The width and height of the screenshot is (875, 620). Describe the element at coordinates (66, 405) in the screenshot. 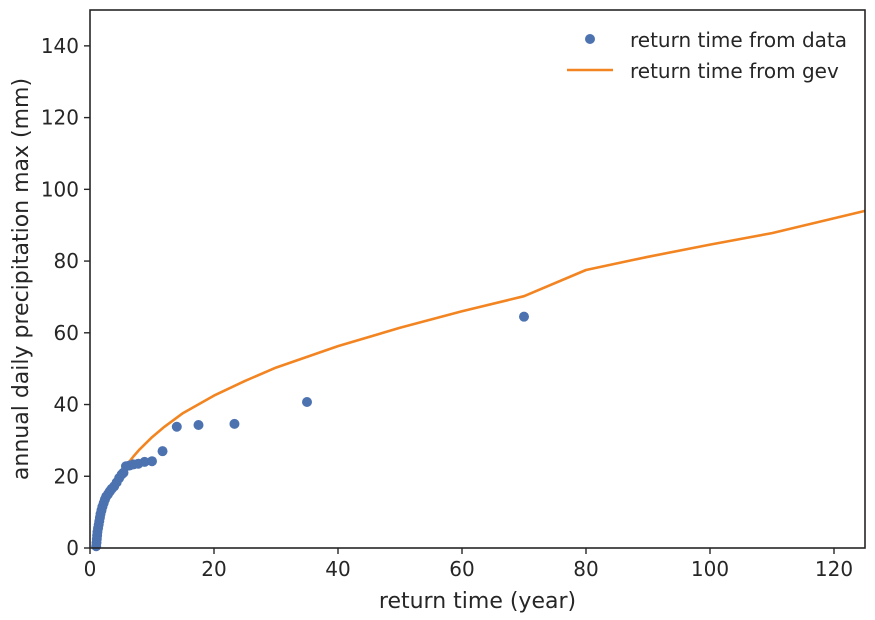

I see `y-tick-label: 40` at that location.